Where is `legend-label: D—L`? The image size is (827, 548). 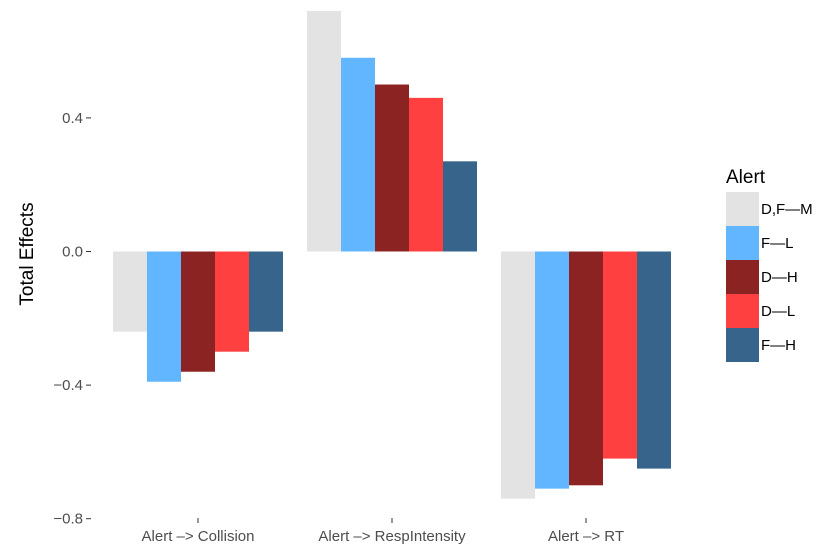
legend-label: D—L is located at coordinates (778, 311).